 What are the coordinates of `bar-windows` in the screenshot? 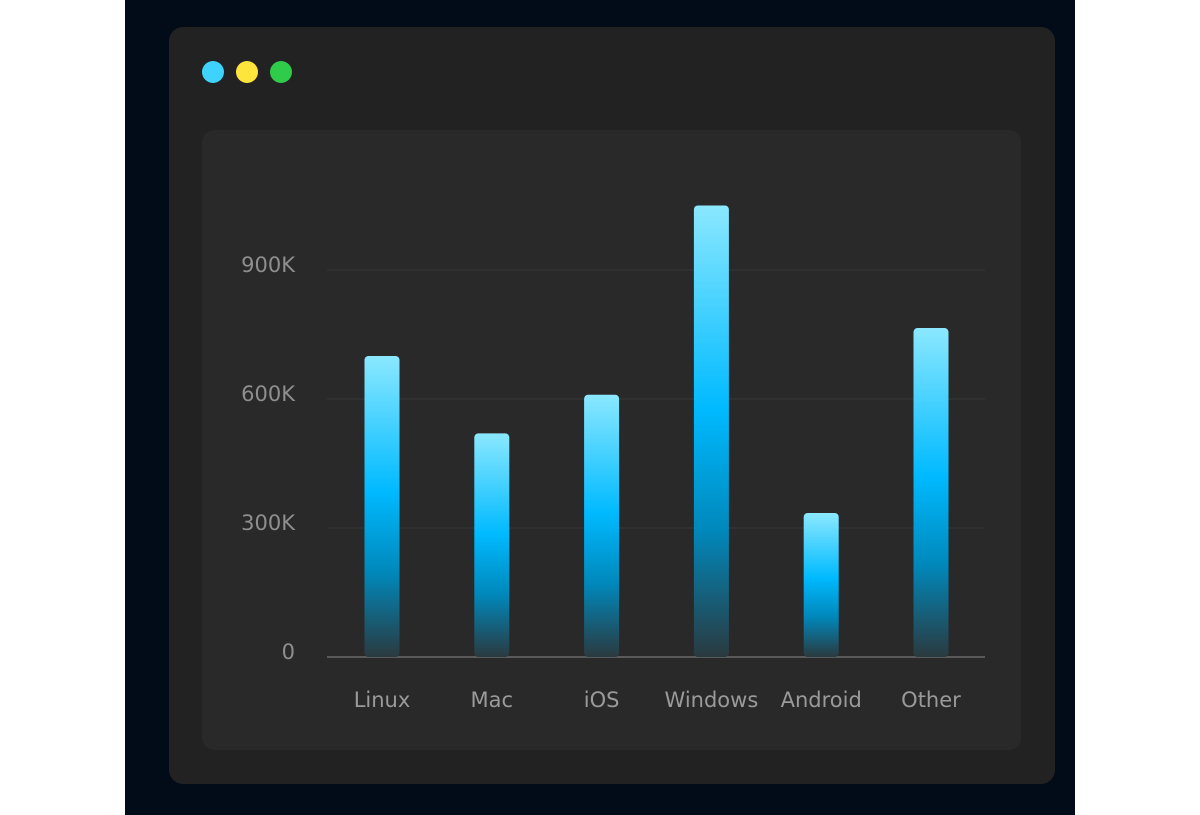 It's located at (711, 431).